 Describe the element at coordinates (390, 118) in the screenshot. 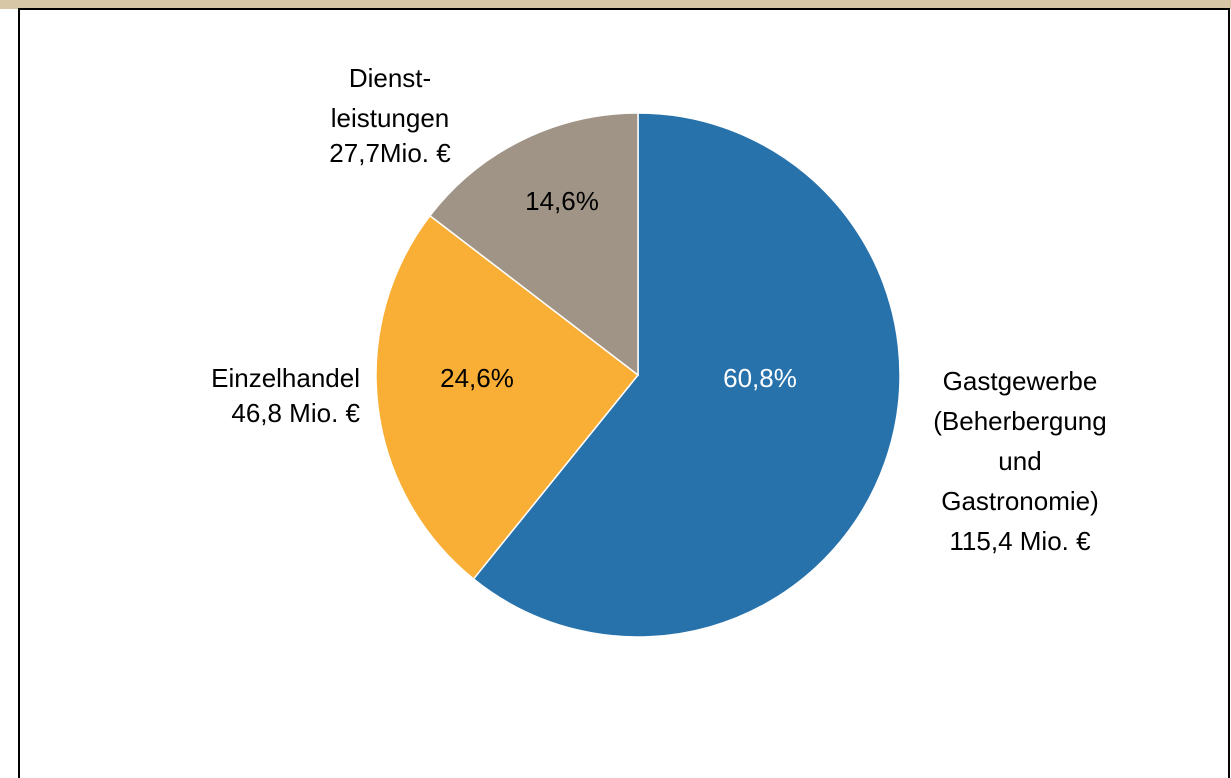

I see `category-label: leistungen` at that location.